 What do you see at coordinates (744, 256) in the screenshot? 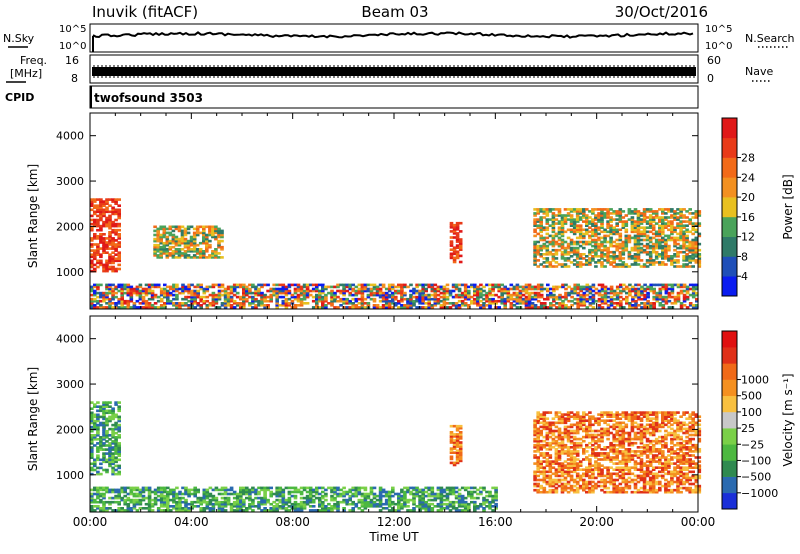
I see `power-colorbar-label: 8` at bounding box center [744, 256].